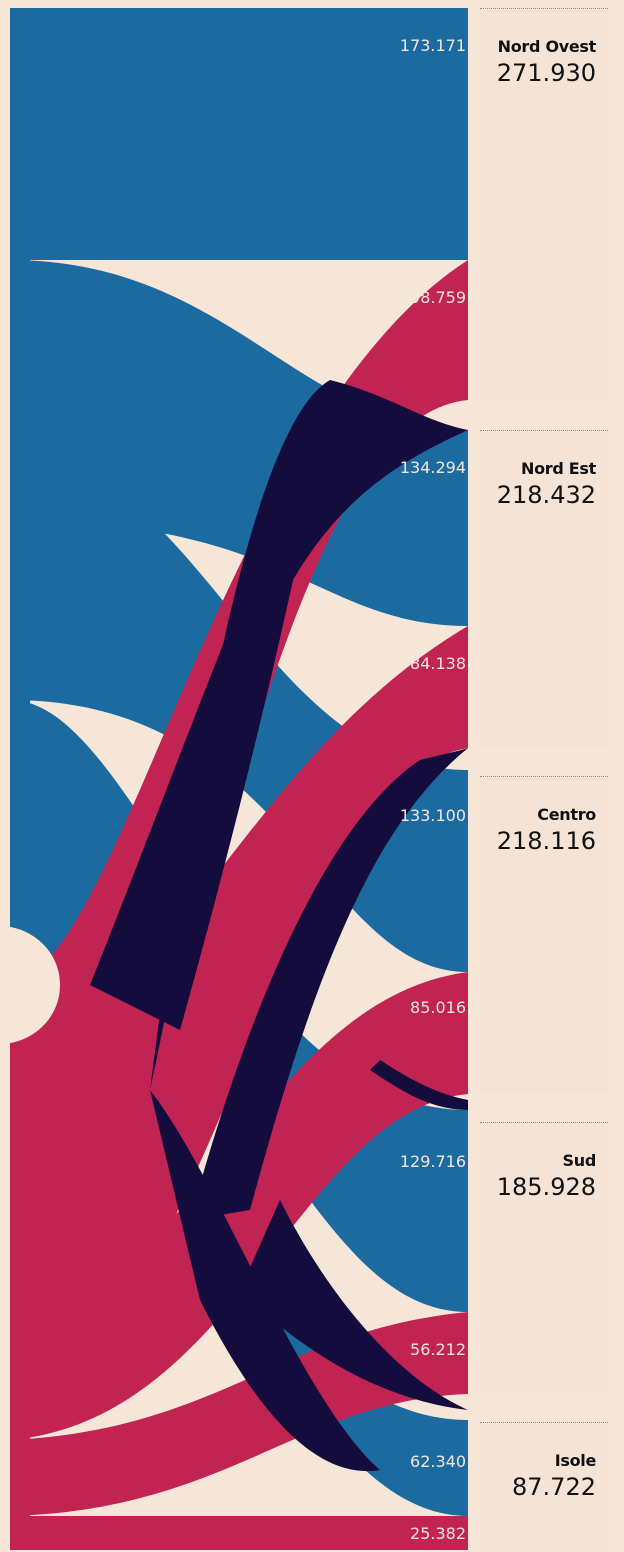 The height and width of the screenshot is (1552, 624). I want to click on region-name: Nord Ovest, so click(547, 46).